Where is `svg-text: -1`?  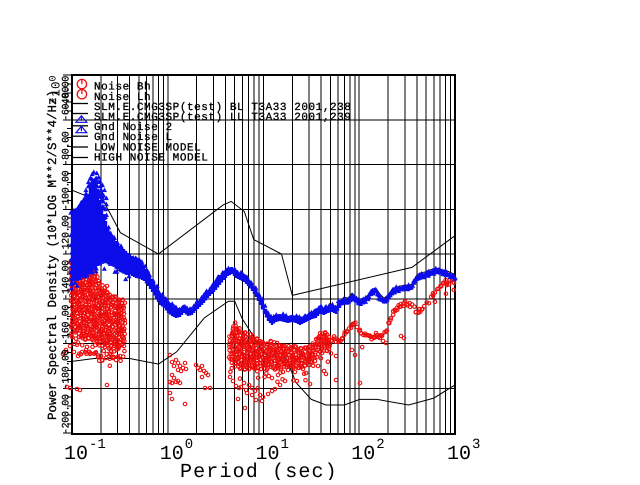
svg-text: -1 is located at coordinates (97, 445).